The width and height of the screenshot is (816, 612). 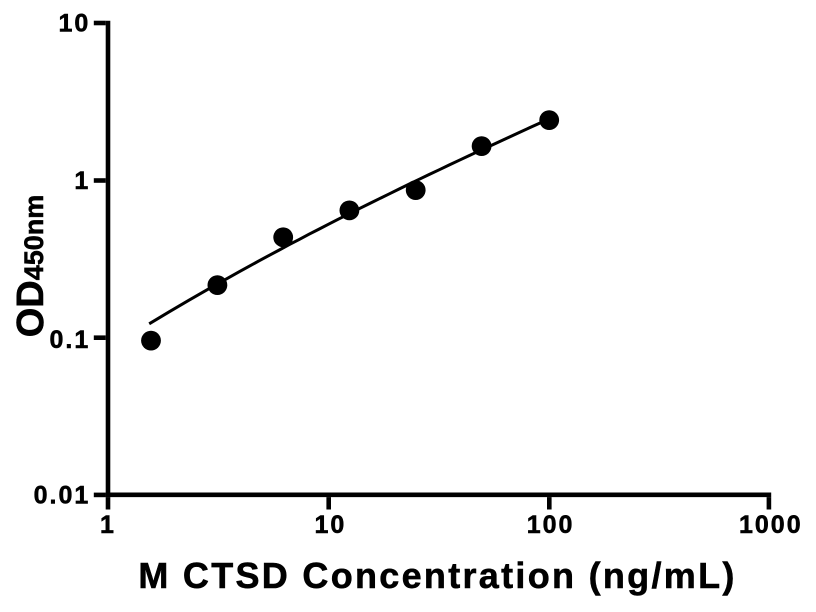 I want to click on svg-text: M CTSD Concentration (ng/mL), so click(x=437, y=575).